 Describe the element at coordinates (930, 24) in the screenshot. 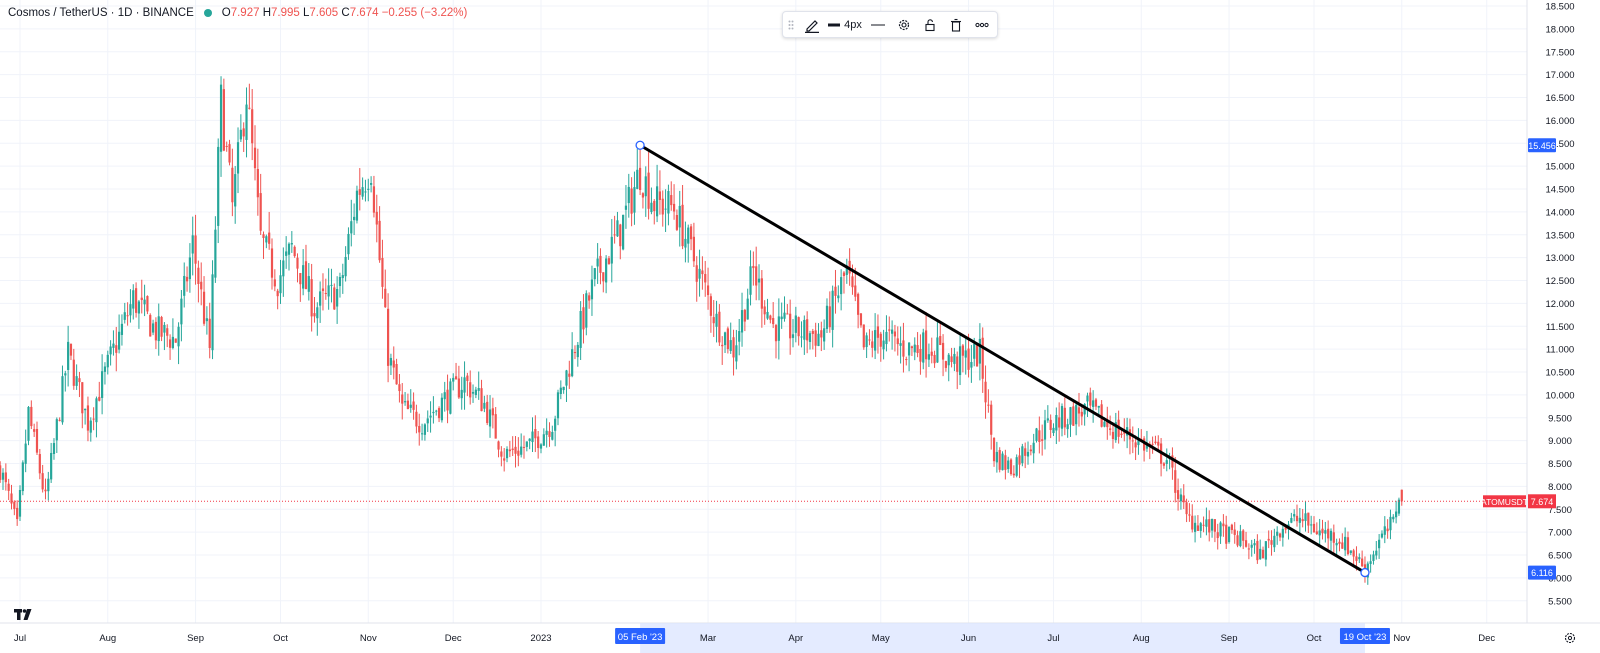

I see `lock-icon` at that location.